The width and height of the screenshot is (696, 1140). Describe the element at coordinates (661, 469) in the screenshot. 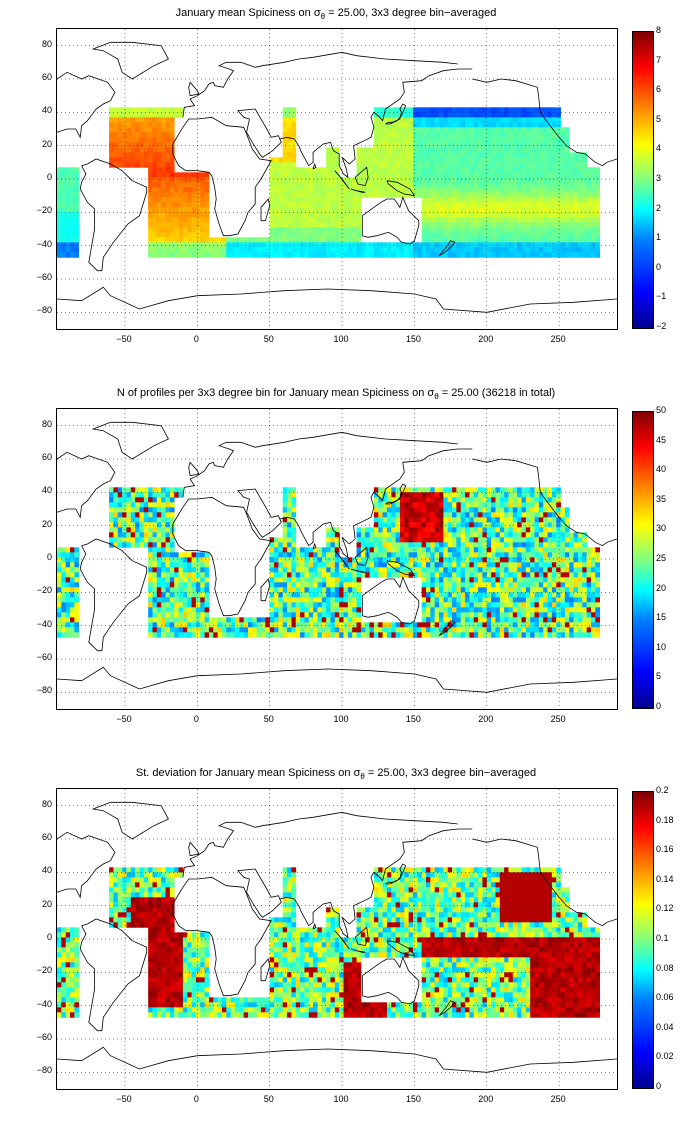

I see `colorbar-tick-label: 40` at that location.